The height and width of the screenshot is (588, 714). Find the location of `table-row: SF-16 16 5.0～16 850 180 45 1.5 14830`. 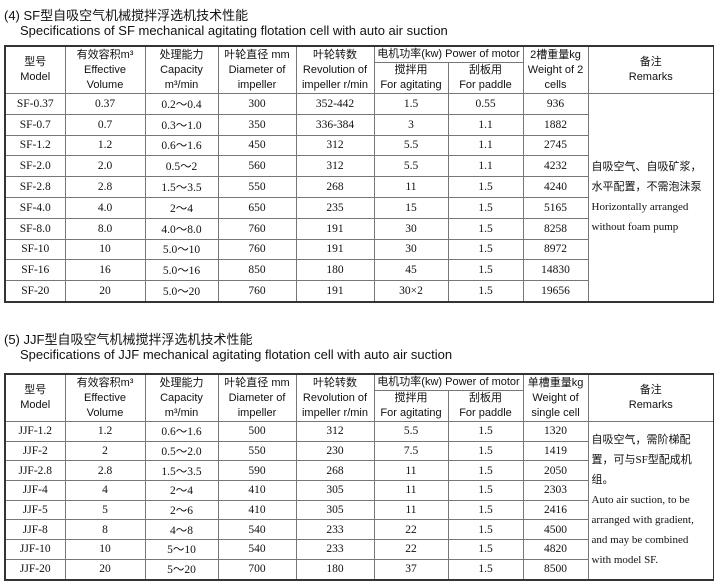

table-row: SF-16 16 5.0～16 850 180 45 1.5 14830 is located at coordinates (359, 270).